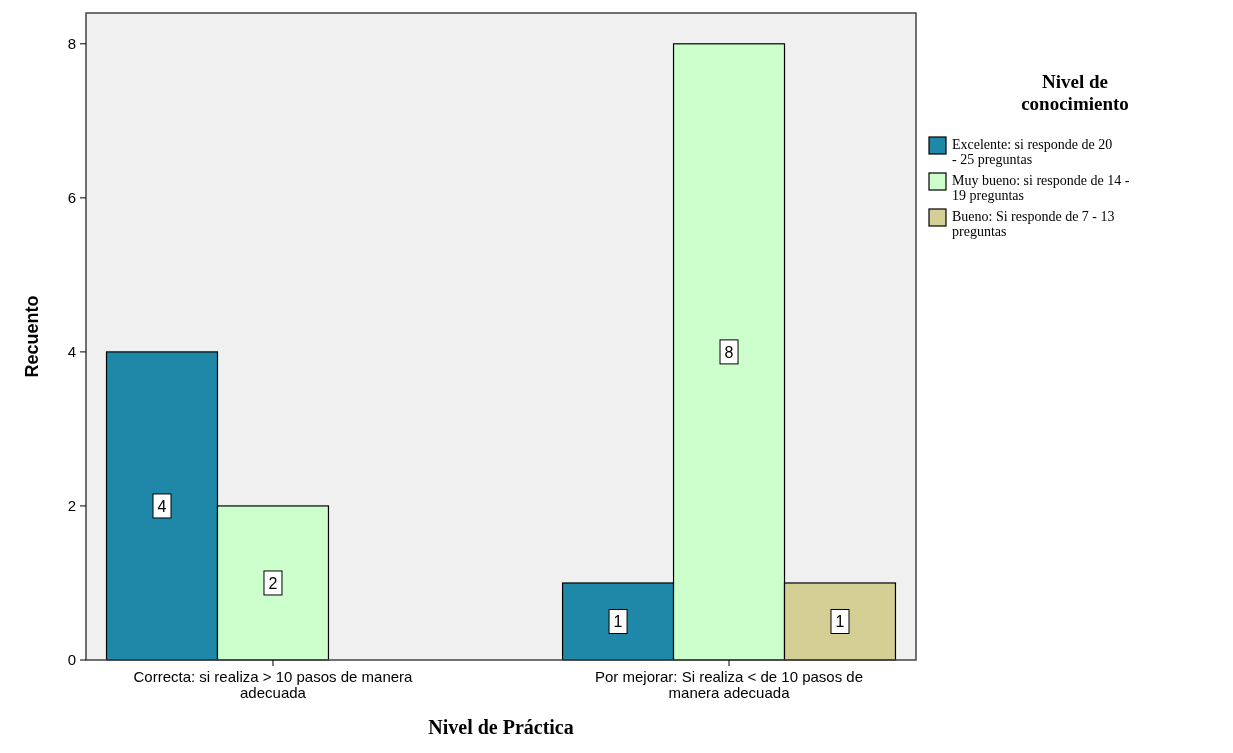  Describe the element at coordinates (32, 336) in the screenshot. I see `y-axis-title: Recuento` at that location.